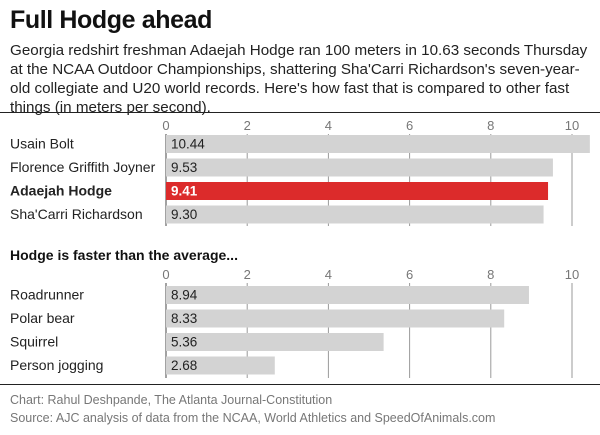 Image resolution: width=600 pixels, height=435 pixels. Describe the element at coordinates (184, 167) in the screenshot. I see `value-label: 9.53` at that location.